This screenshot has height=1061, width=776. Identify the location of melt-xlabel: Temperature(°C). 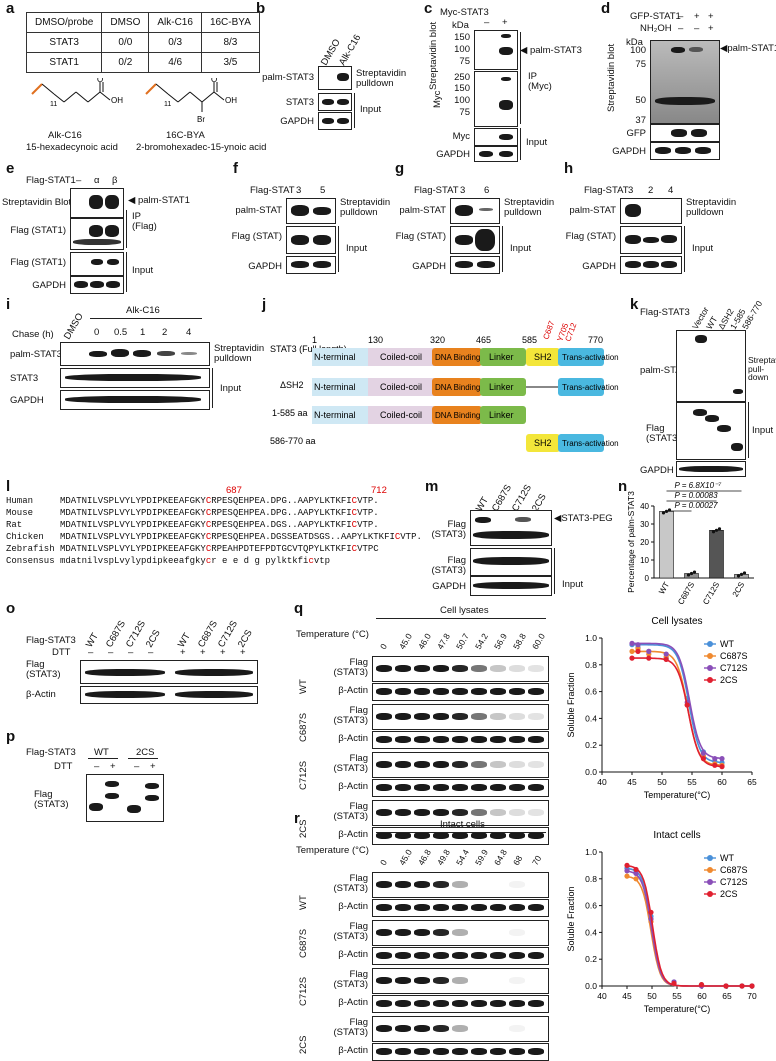
(677, 1009).